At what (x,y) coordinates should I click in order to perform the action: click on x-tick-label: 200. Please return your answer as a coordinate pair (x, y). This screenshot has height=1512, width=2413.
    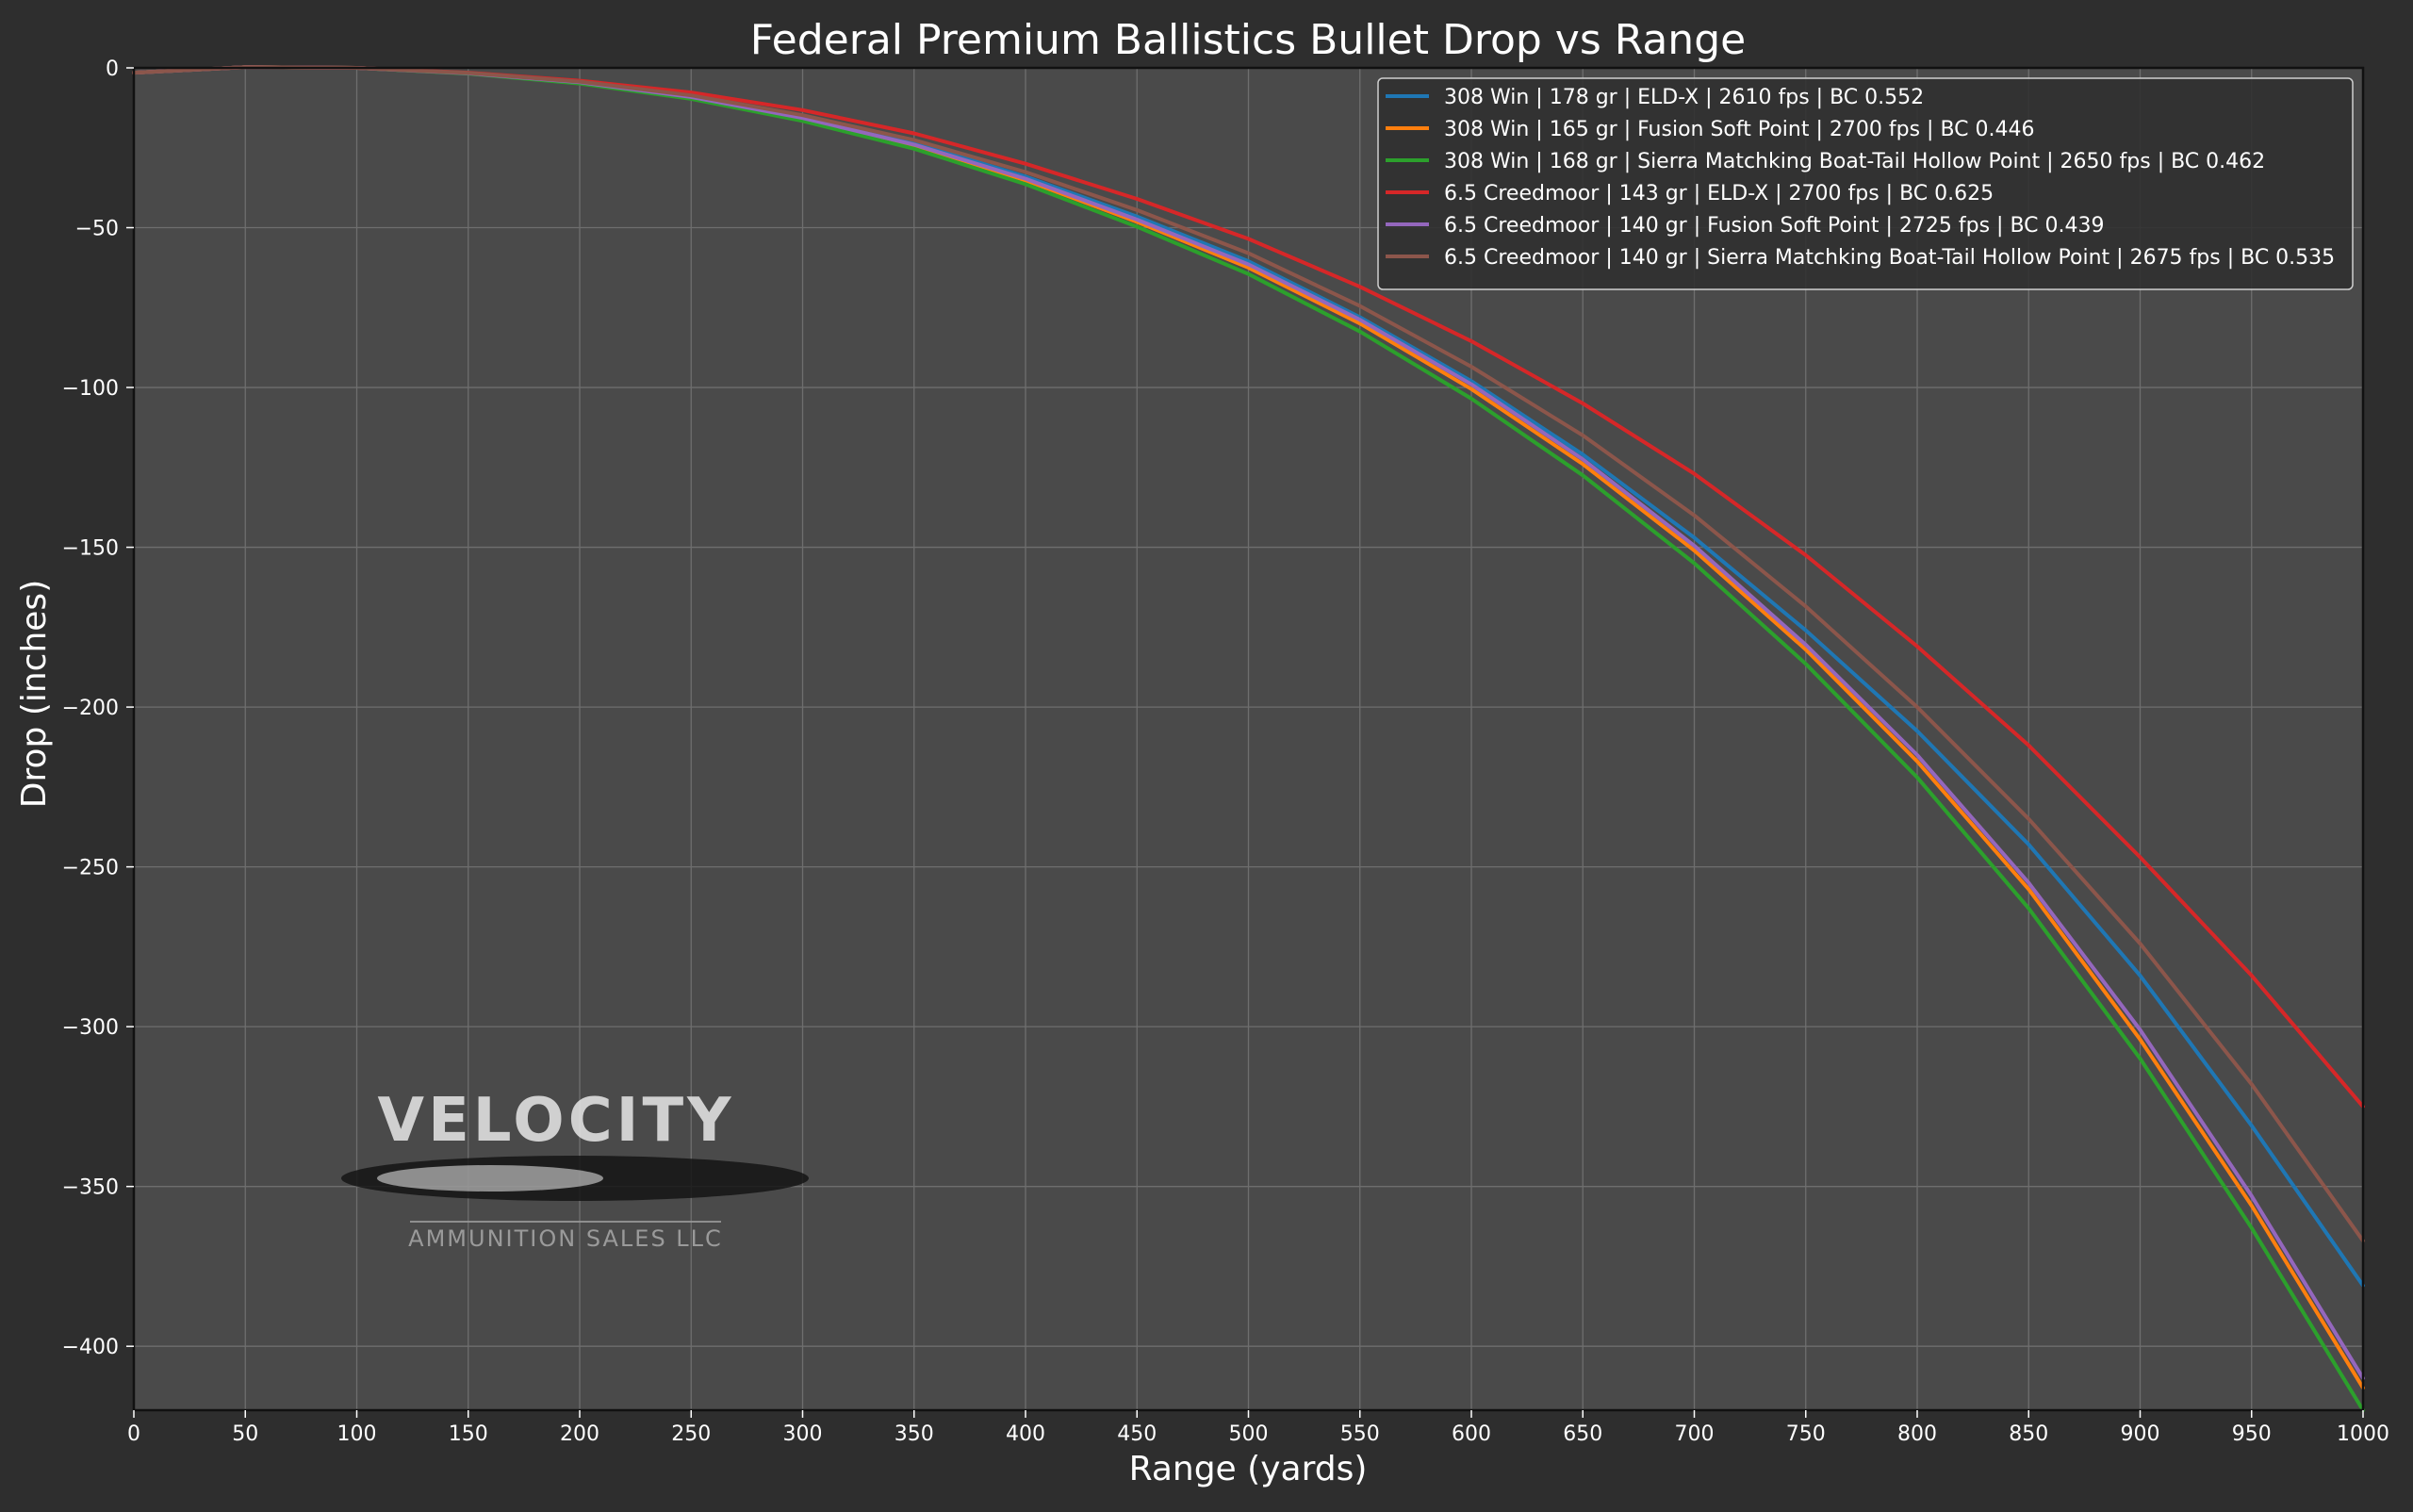
    Looking at the image, I should click on (580, 1434).